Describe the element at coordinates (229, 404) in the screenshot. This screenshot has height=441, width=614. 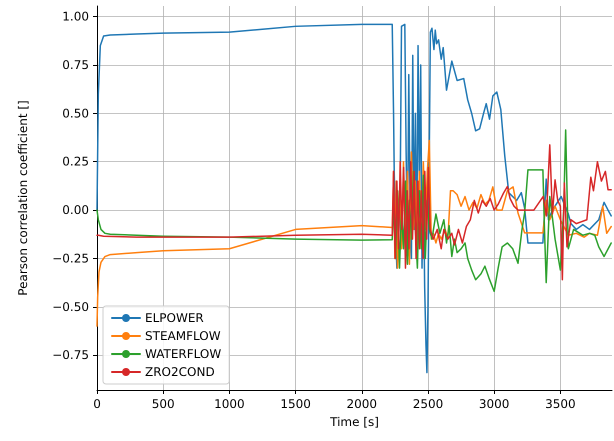
I see `x-tick-label: 1000` at that location.